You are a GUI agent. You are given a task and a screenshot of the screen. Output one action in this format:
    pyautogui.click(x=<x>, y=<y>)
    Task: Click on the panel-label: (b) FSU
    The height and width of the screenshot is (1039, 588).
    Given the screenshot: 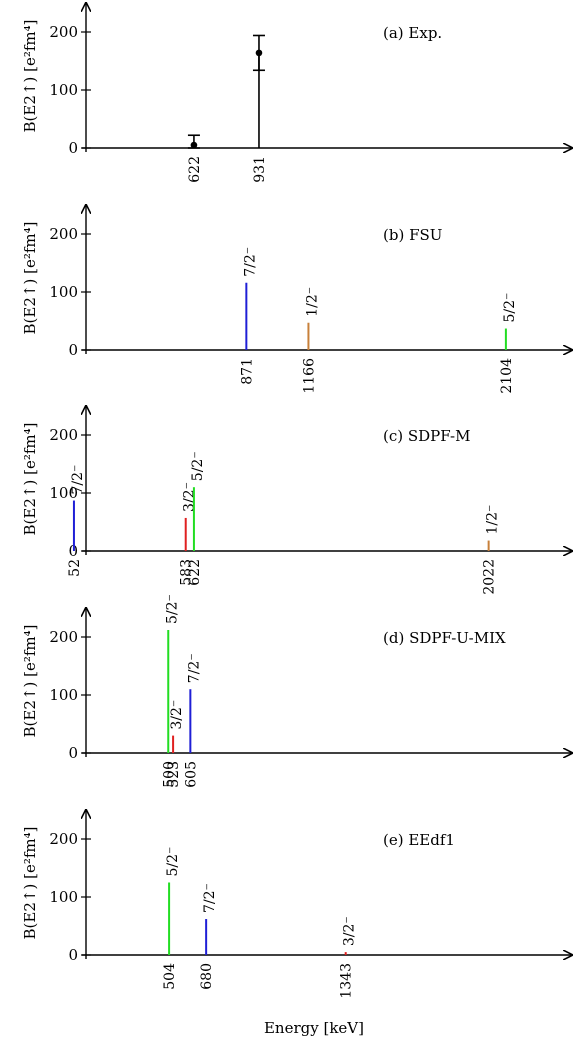 What is the action you would take?
    pyautogui.click(x=412, y=235)
    